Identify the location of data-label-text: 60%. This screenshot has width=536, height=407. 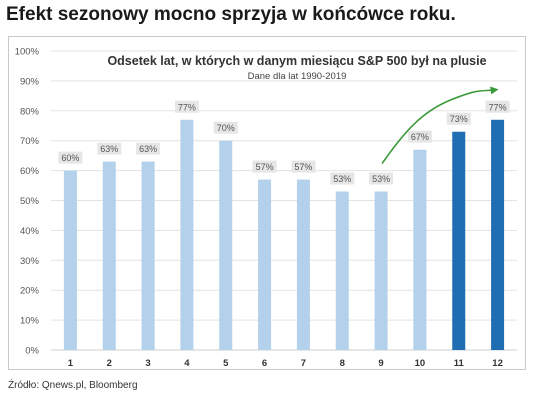
(70, 158).